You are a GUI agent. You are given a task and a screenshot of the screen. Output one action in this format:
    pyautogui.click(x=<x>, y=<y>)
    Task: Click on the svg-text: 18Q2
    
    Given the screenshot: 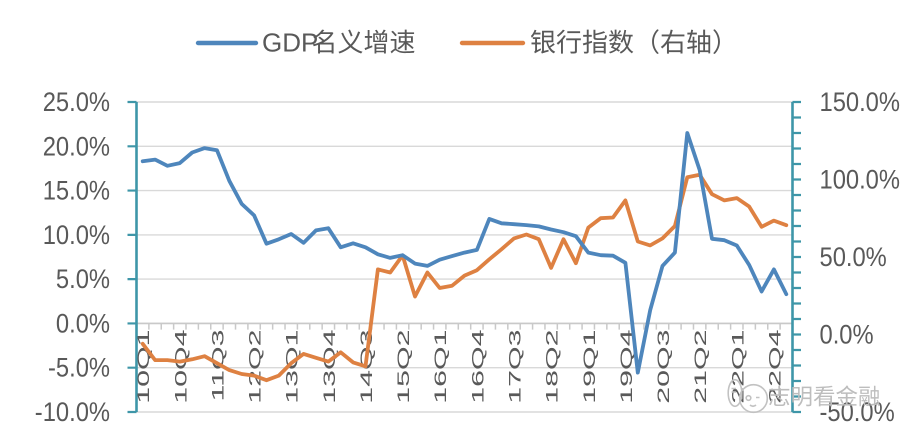 What is the action you would take?
    pyautogui.click(x=552, y=367)
    